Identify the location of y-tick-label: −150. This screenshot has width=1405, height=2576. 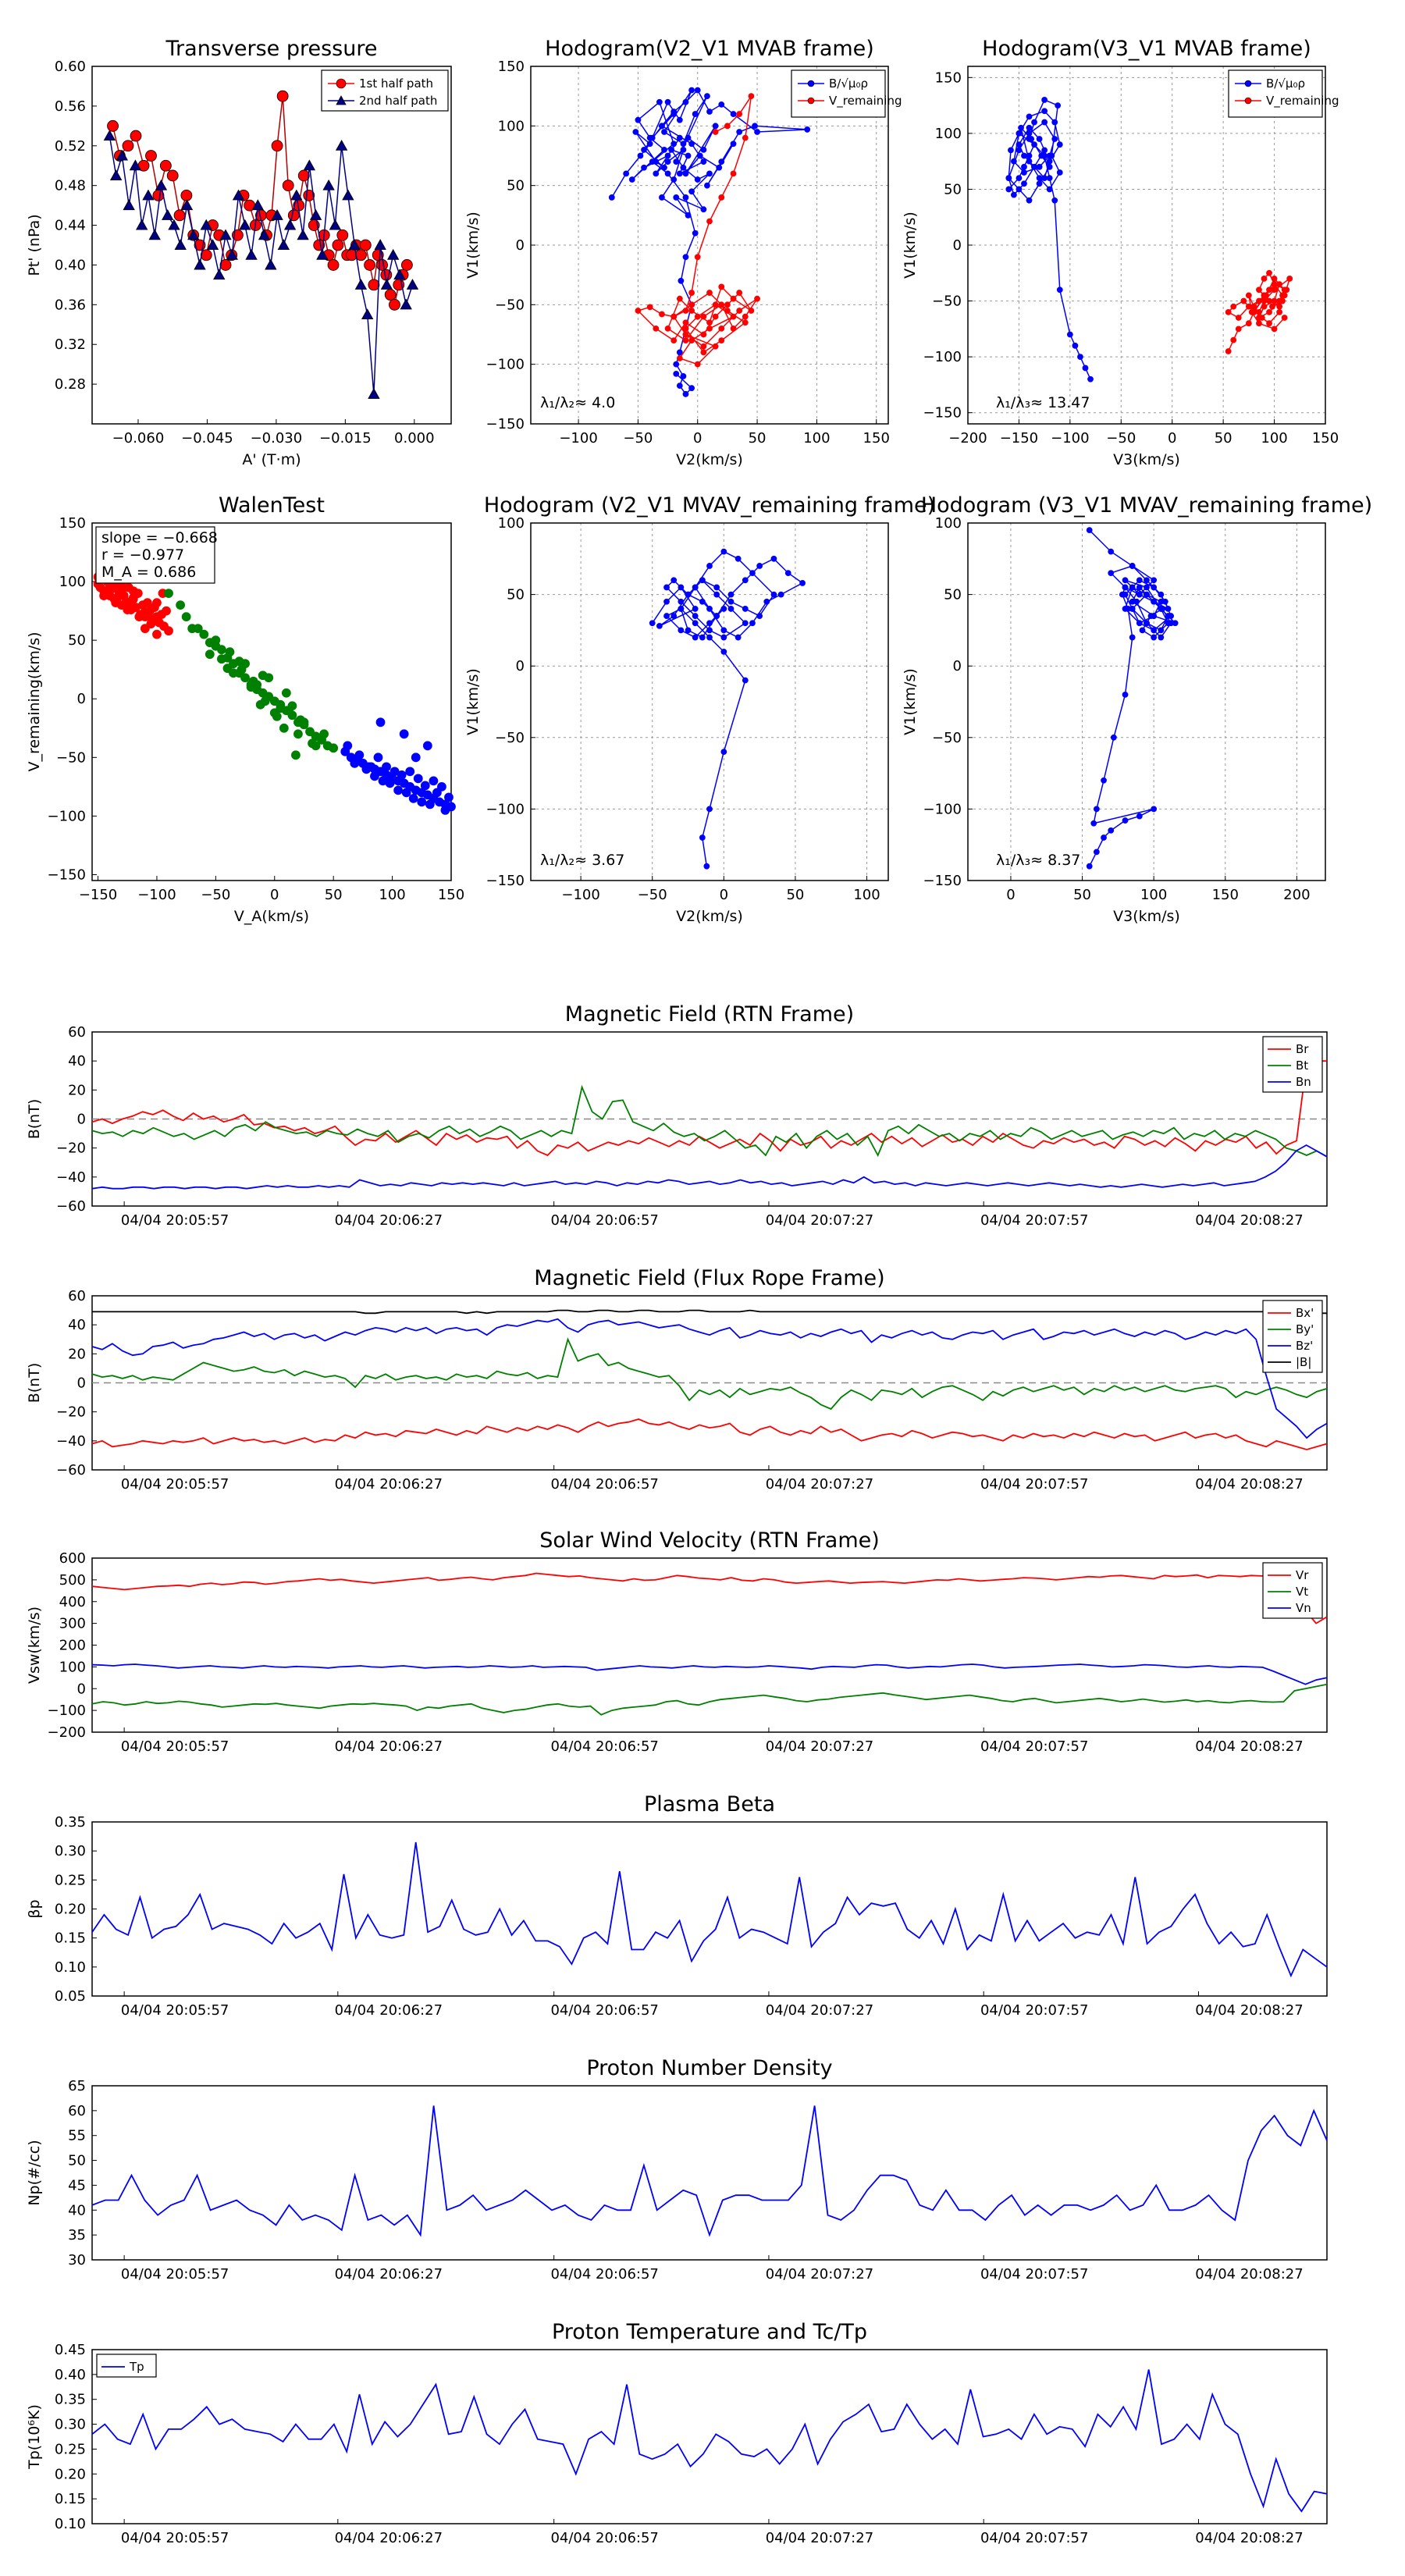
(943, 414).